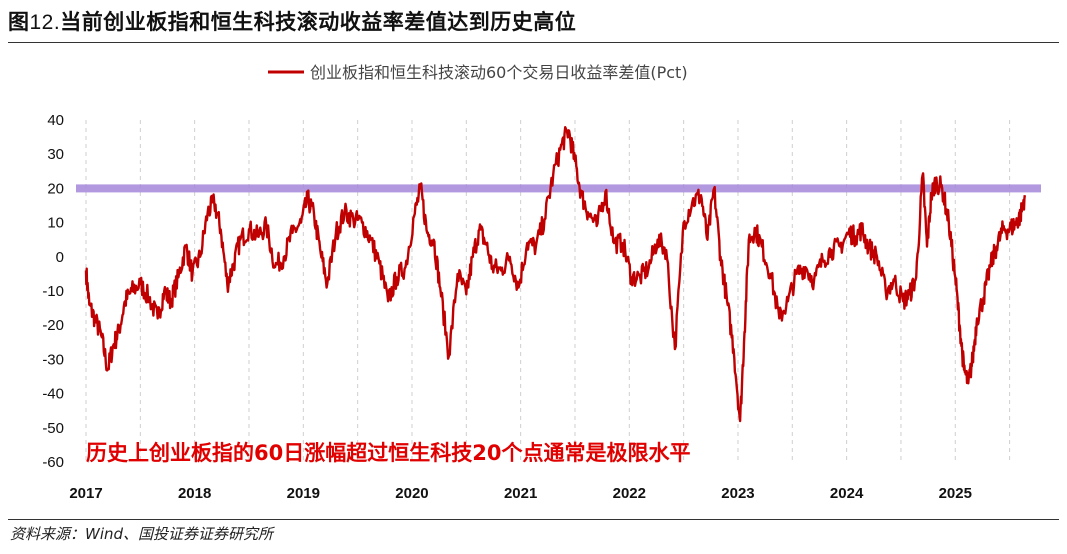  What do you see at coordinates (629, 493) in the screenshot?
I see `x-tick-label: 2022` at bounding box center [629, 493].